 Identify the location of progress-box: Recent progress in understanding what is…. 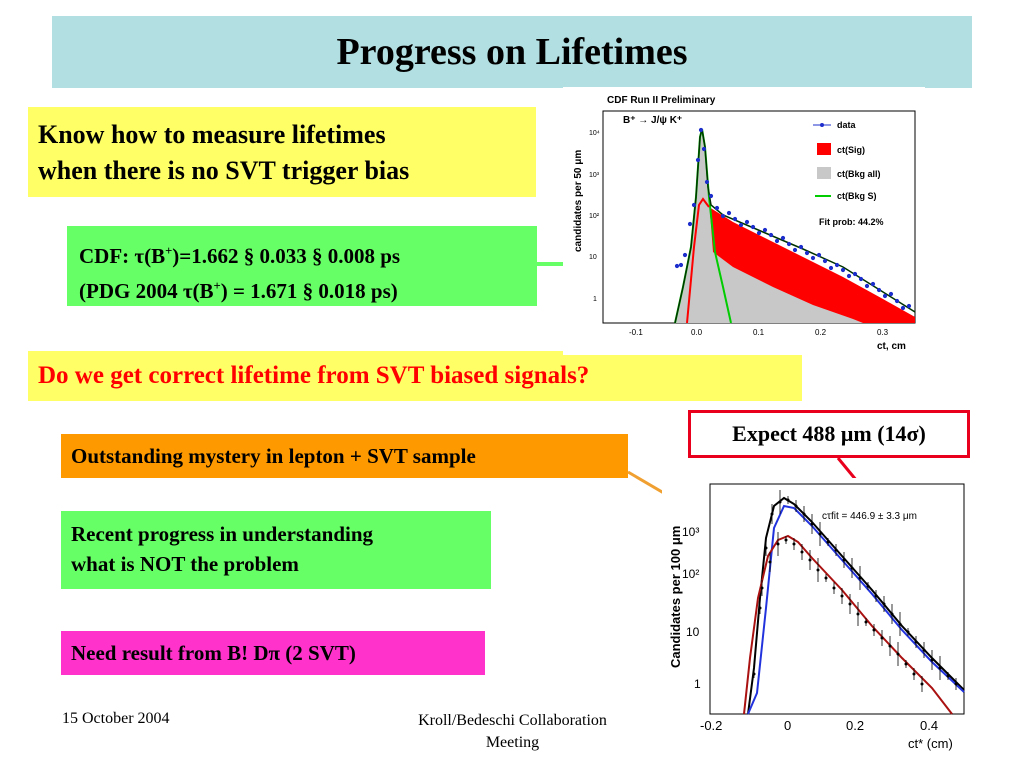
(276, 550).